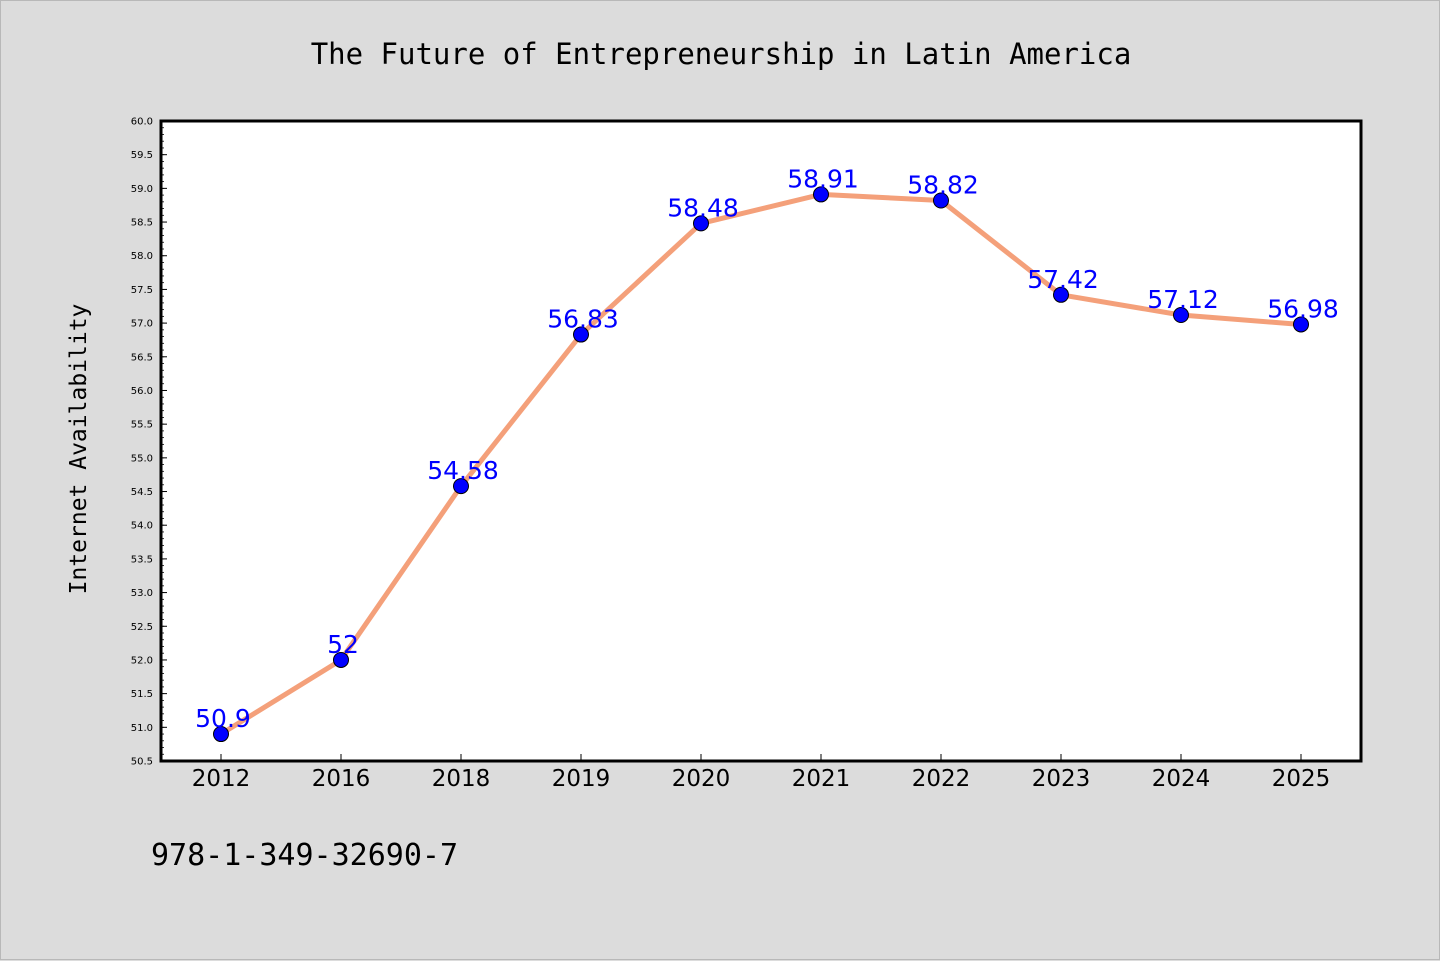 The height and width of the screenshot is (961, 1440). What do you see at coordinates (223, 718) in the screenshot?
I see `data-label: 50.9` at bounding box center [223, 718].